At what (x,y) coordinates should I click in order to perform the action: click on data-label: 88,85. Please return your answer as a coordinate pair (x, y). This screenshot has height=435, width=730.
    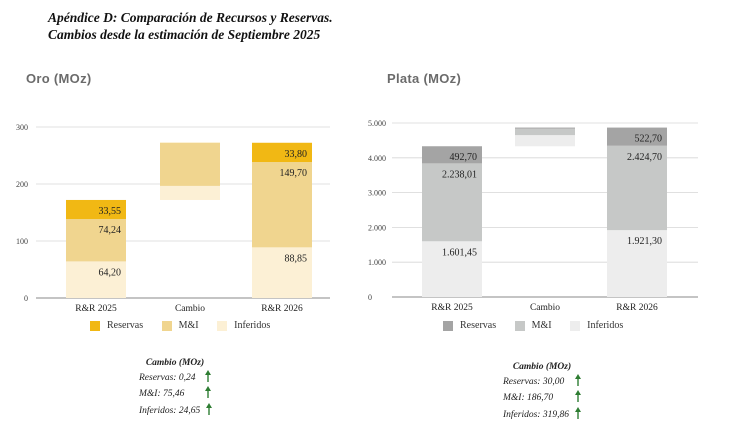
    Looking at the image, I should click on (296, 258).